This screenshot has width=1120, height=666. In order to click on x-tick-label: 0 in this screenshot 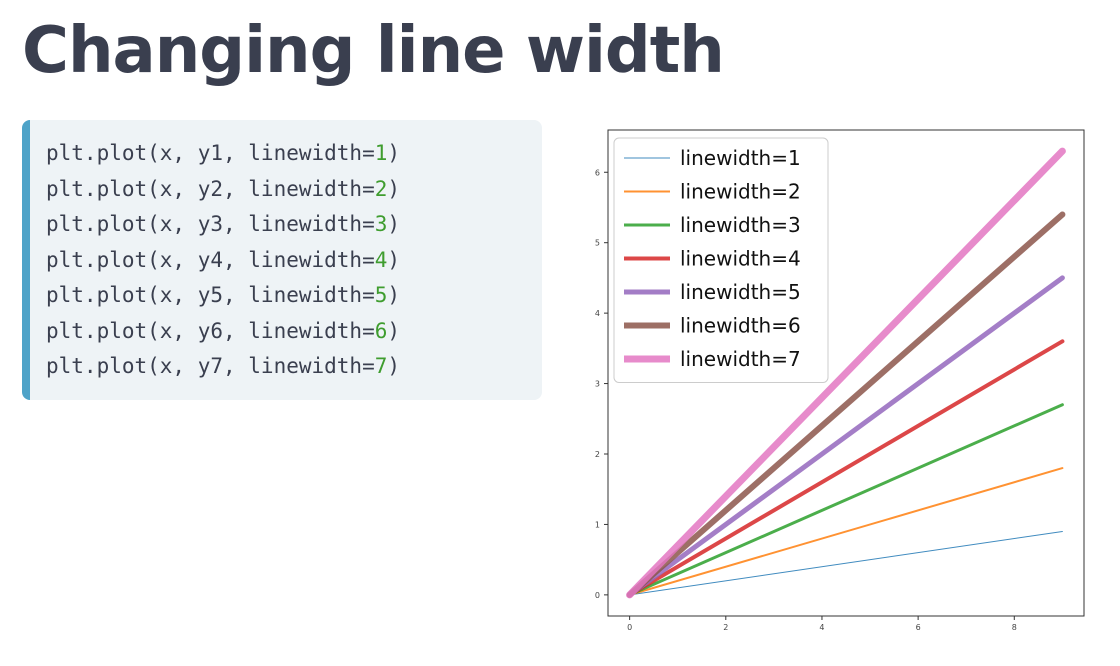, I will do `click(629, 627)`.